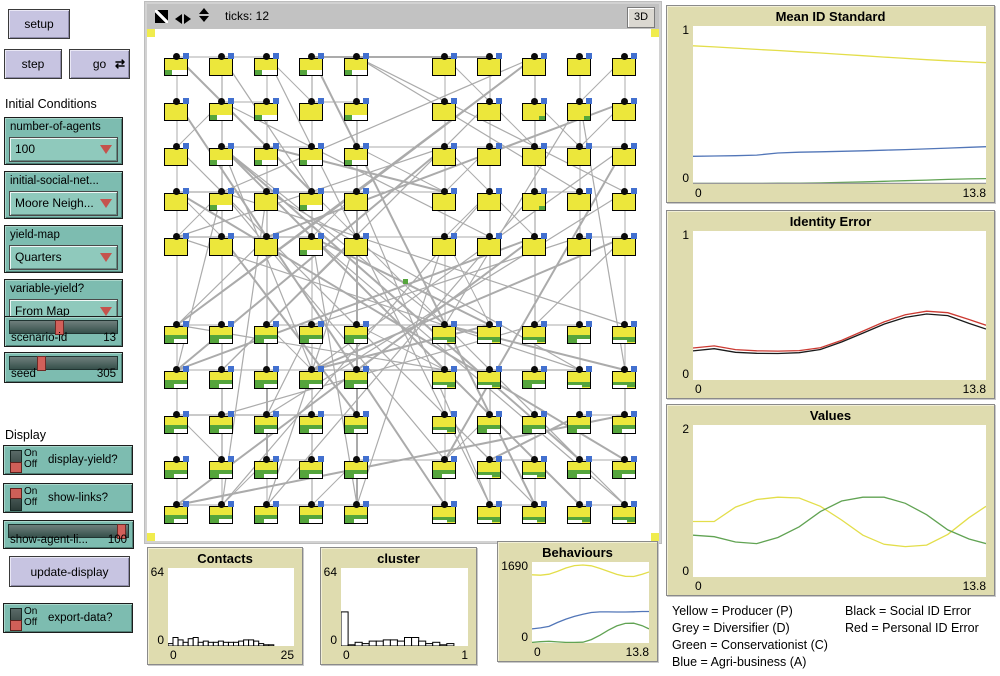 The height and width of the screenshot is (676, 1000). I want to click on plot-title: cluster, so click(398, 558).